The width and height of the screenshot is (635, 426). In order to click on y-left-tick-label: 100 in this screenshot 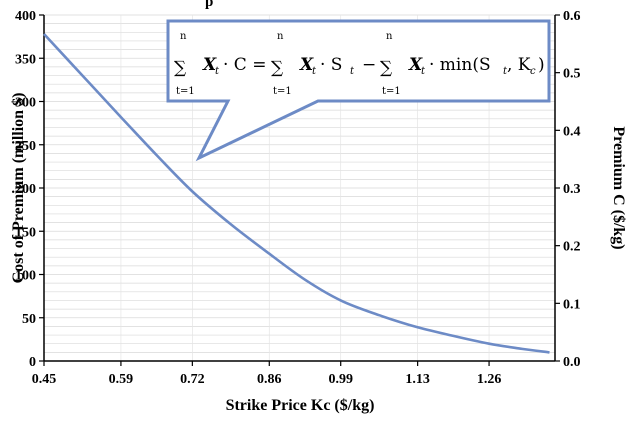, I will do `click(25, 276)`.